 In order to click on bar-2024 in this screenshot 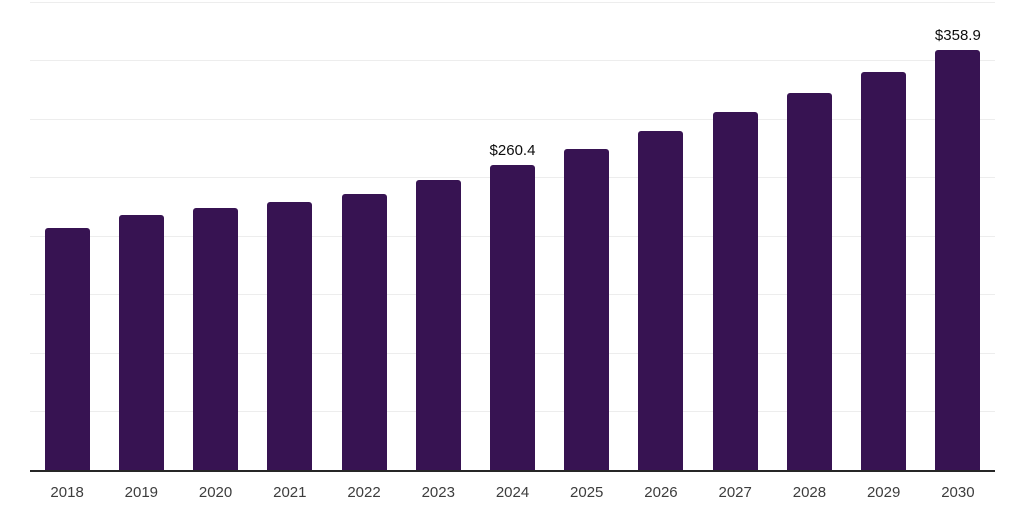, I will do `click(512, 317)`.